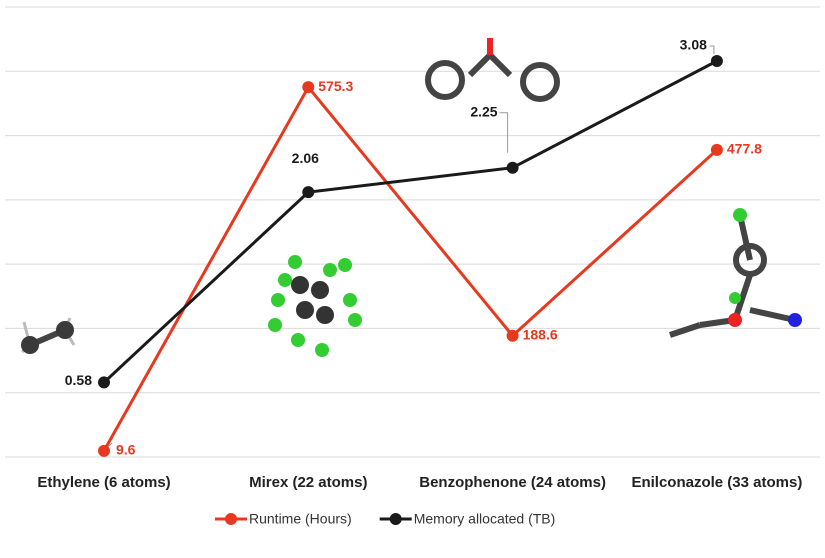 The height and width of the screenshot is (558, 825). I want to click on data-label: 9.6, so click(126, 450).